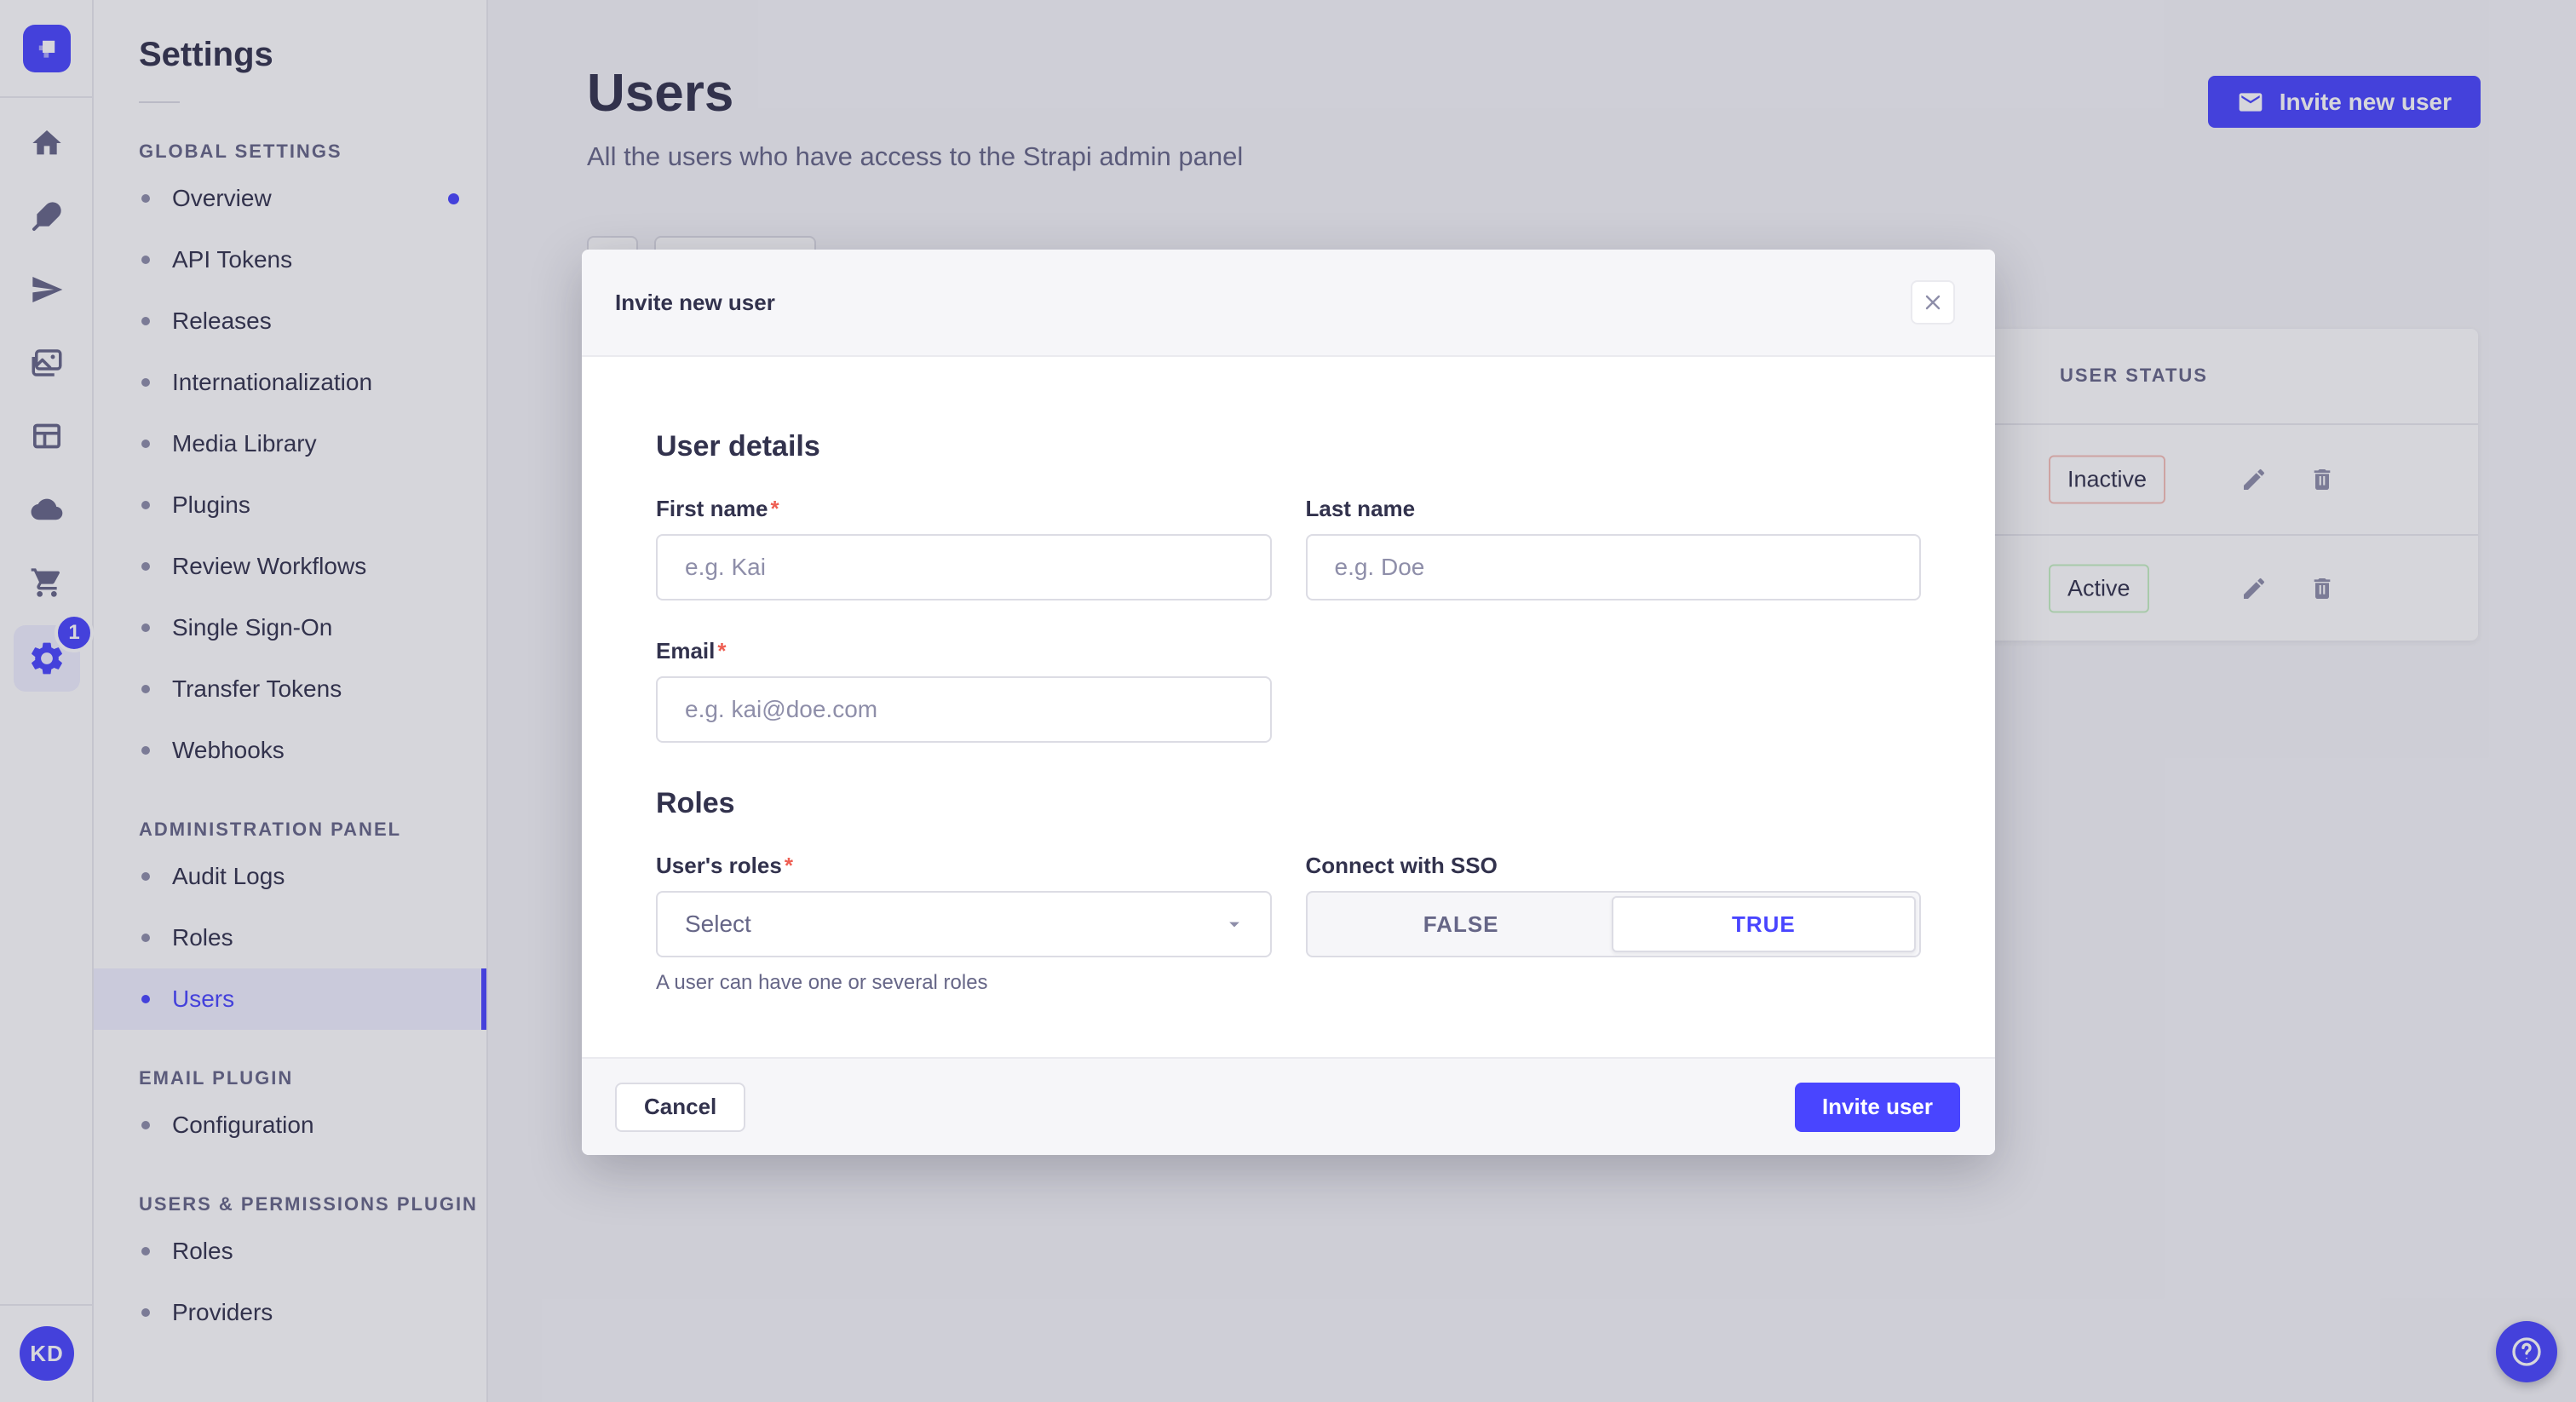 Image resolution: width=2576 pixels, height=1402 pixels. I want to click on sso-toggle-true: TRUE, so click(1763, 924).